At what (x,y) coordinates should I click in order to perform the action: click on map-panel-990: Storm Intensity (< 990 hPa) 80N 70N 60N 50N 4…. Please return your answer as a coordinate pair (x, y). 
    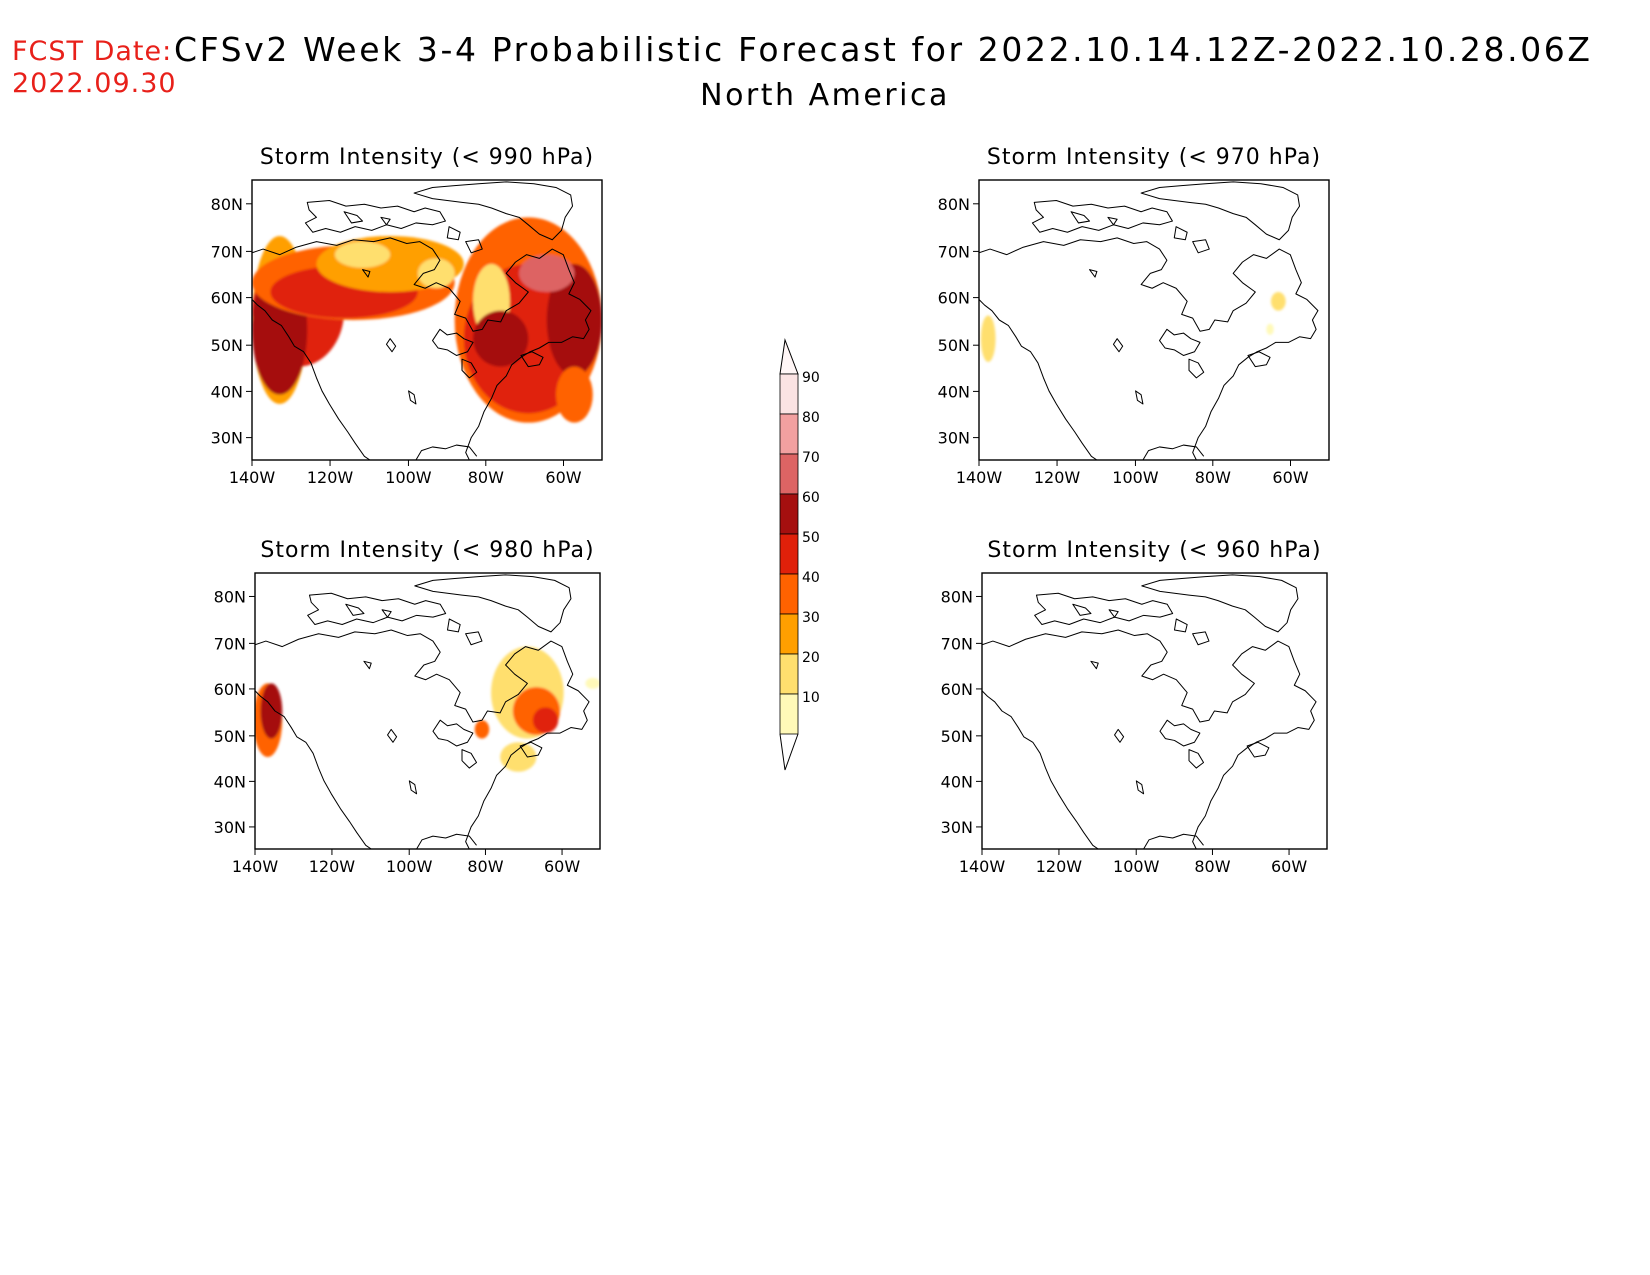
    Looking at the image, I should click on (407, 316).